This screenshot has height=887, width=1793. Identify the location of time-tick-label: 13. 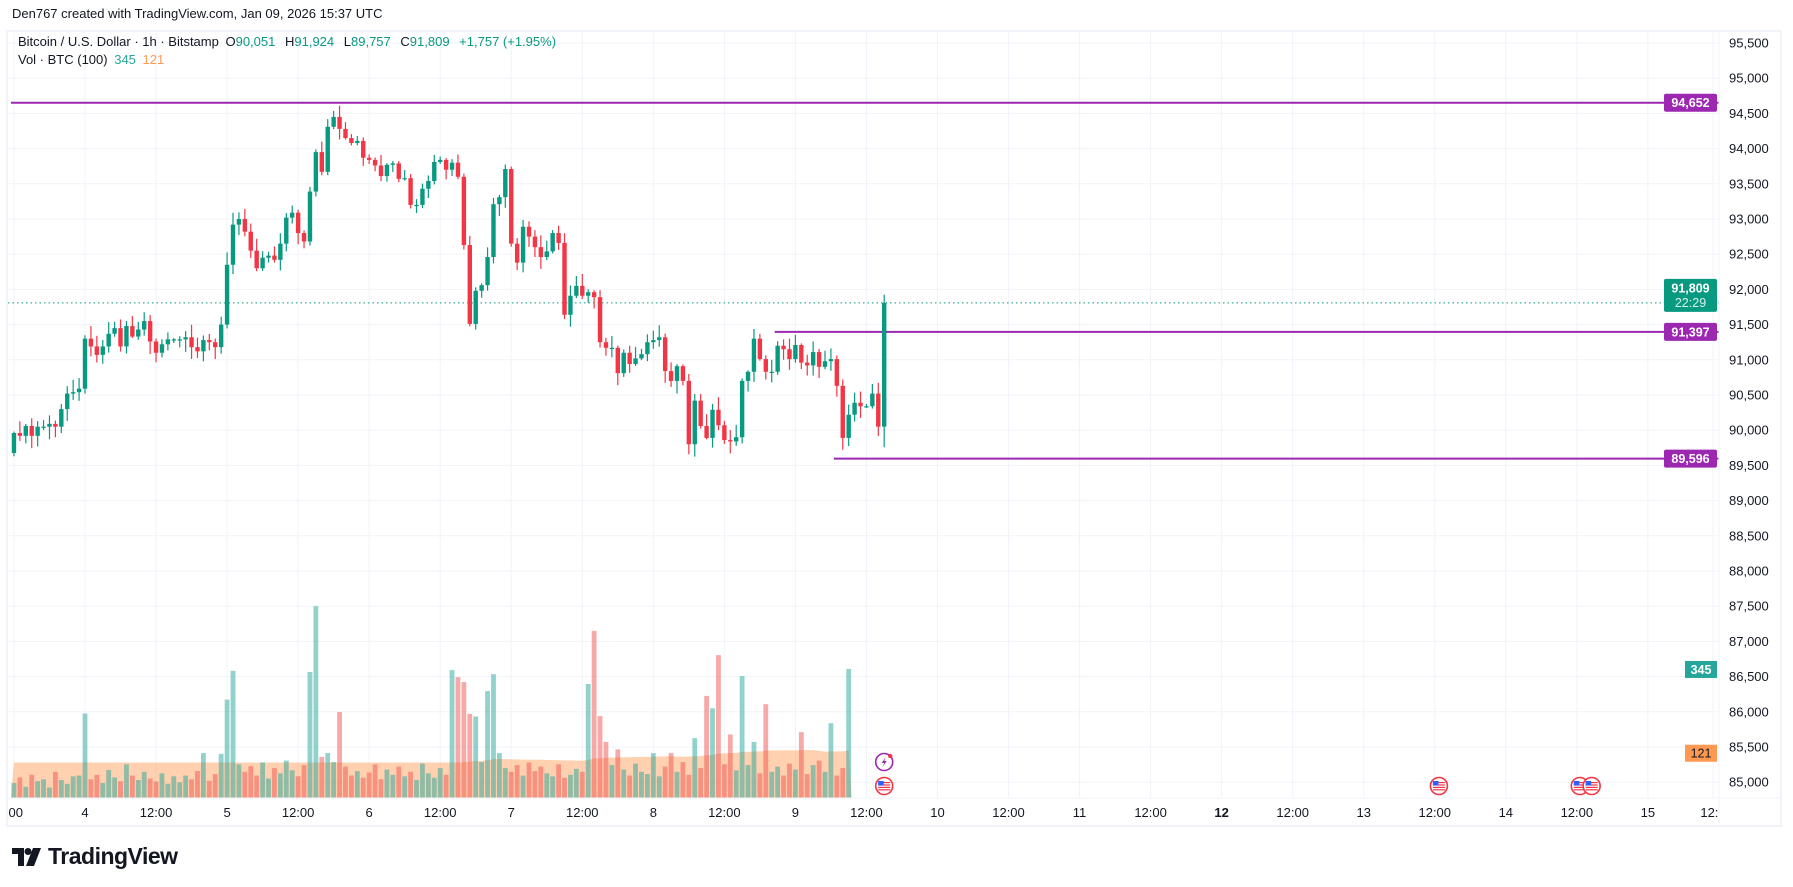
(1363, 812).